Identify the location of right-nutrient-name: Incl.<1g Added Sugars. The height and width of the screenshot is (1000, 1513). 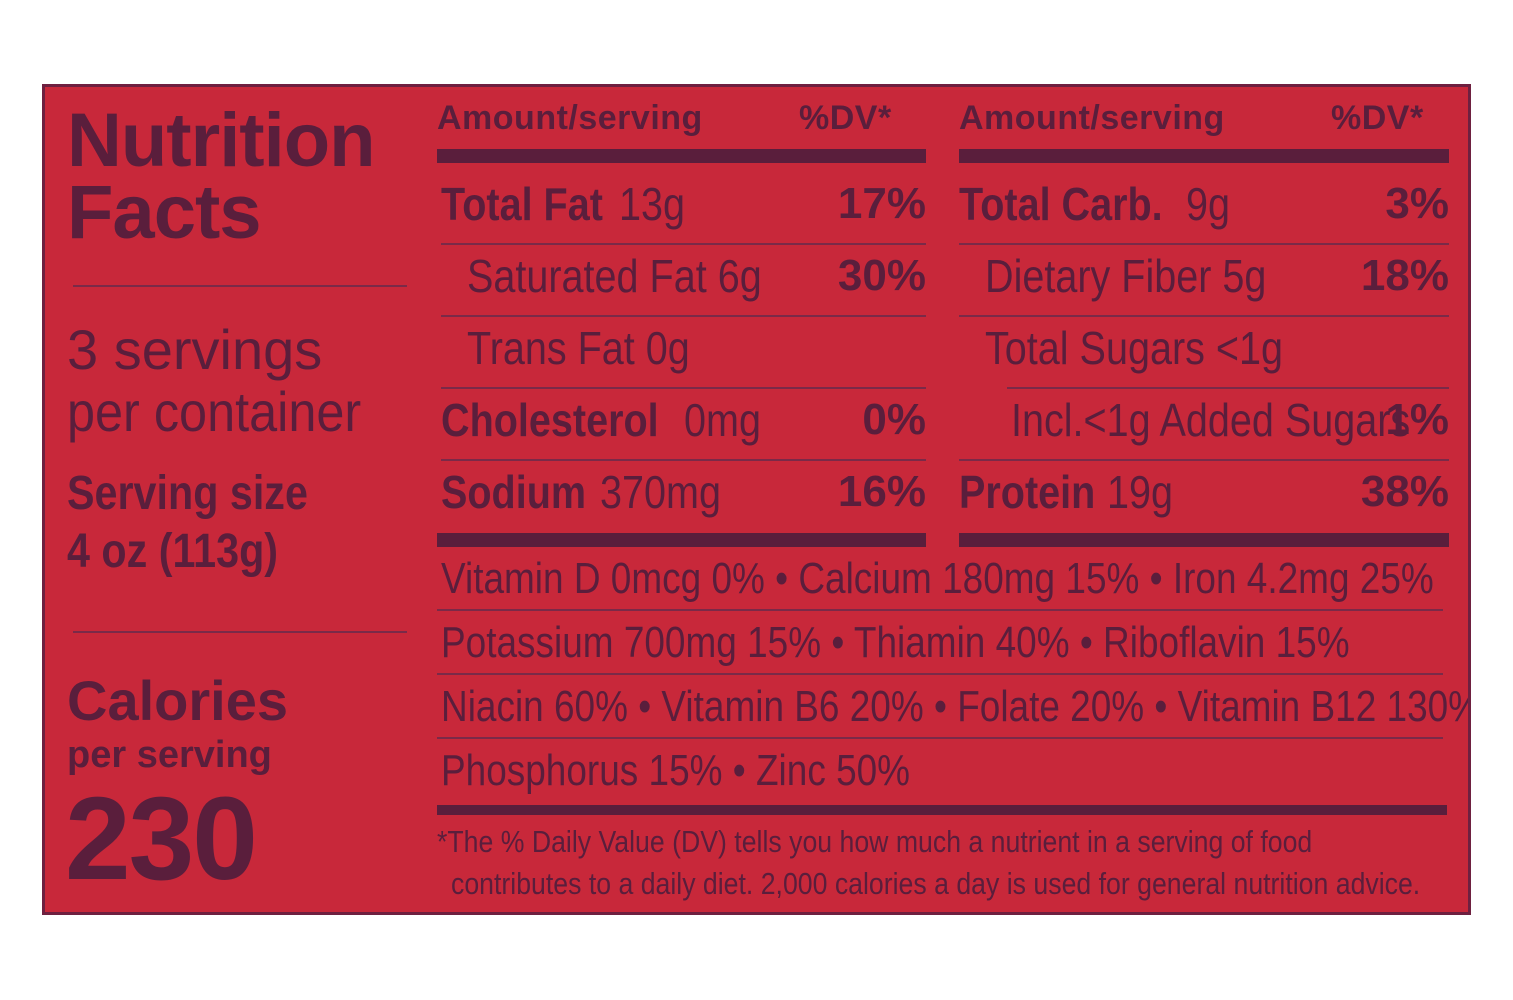
(1211, 420).